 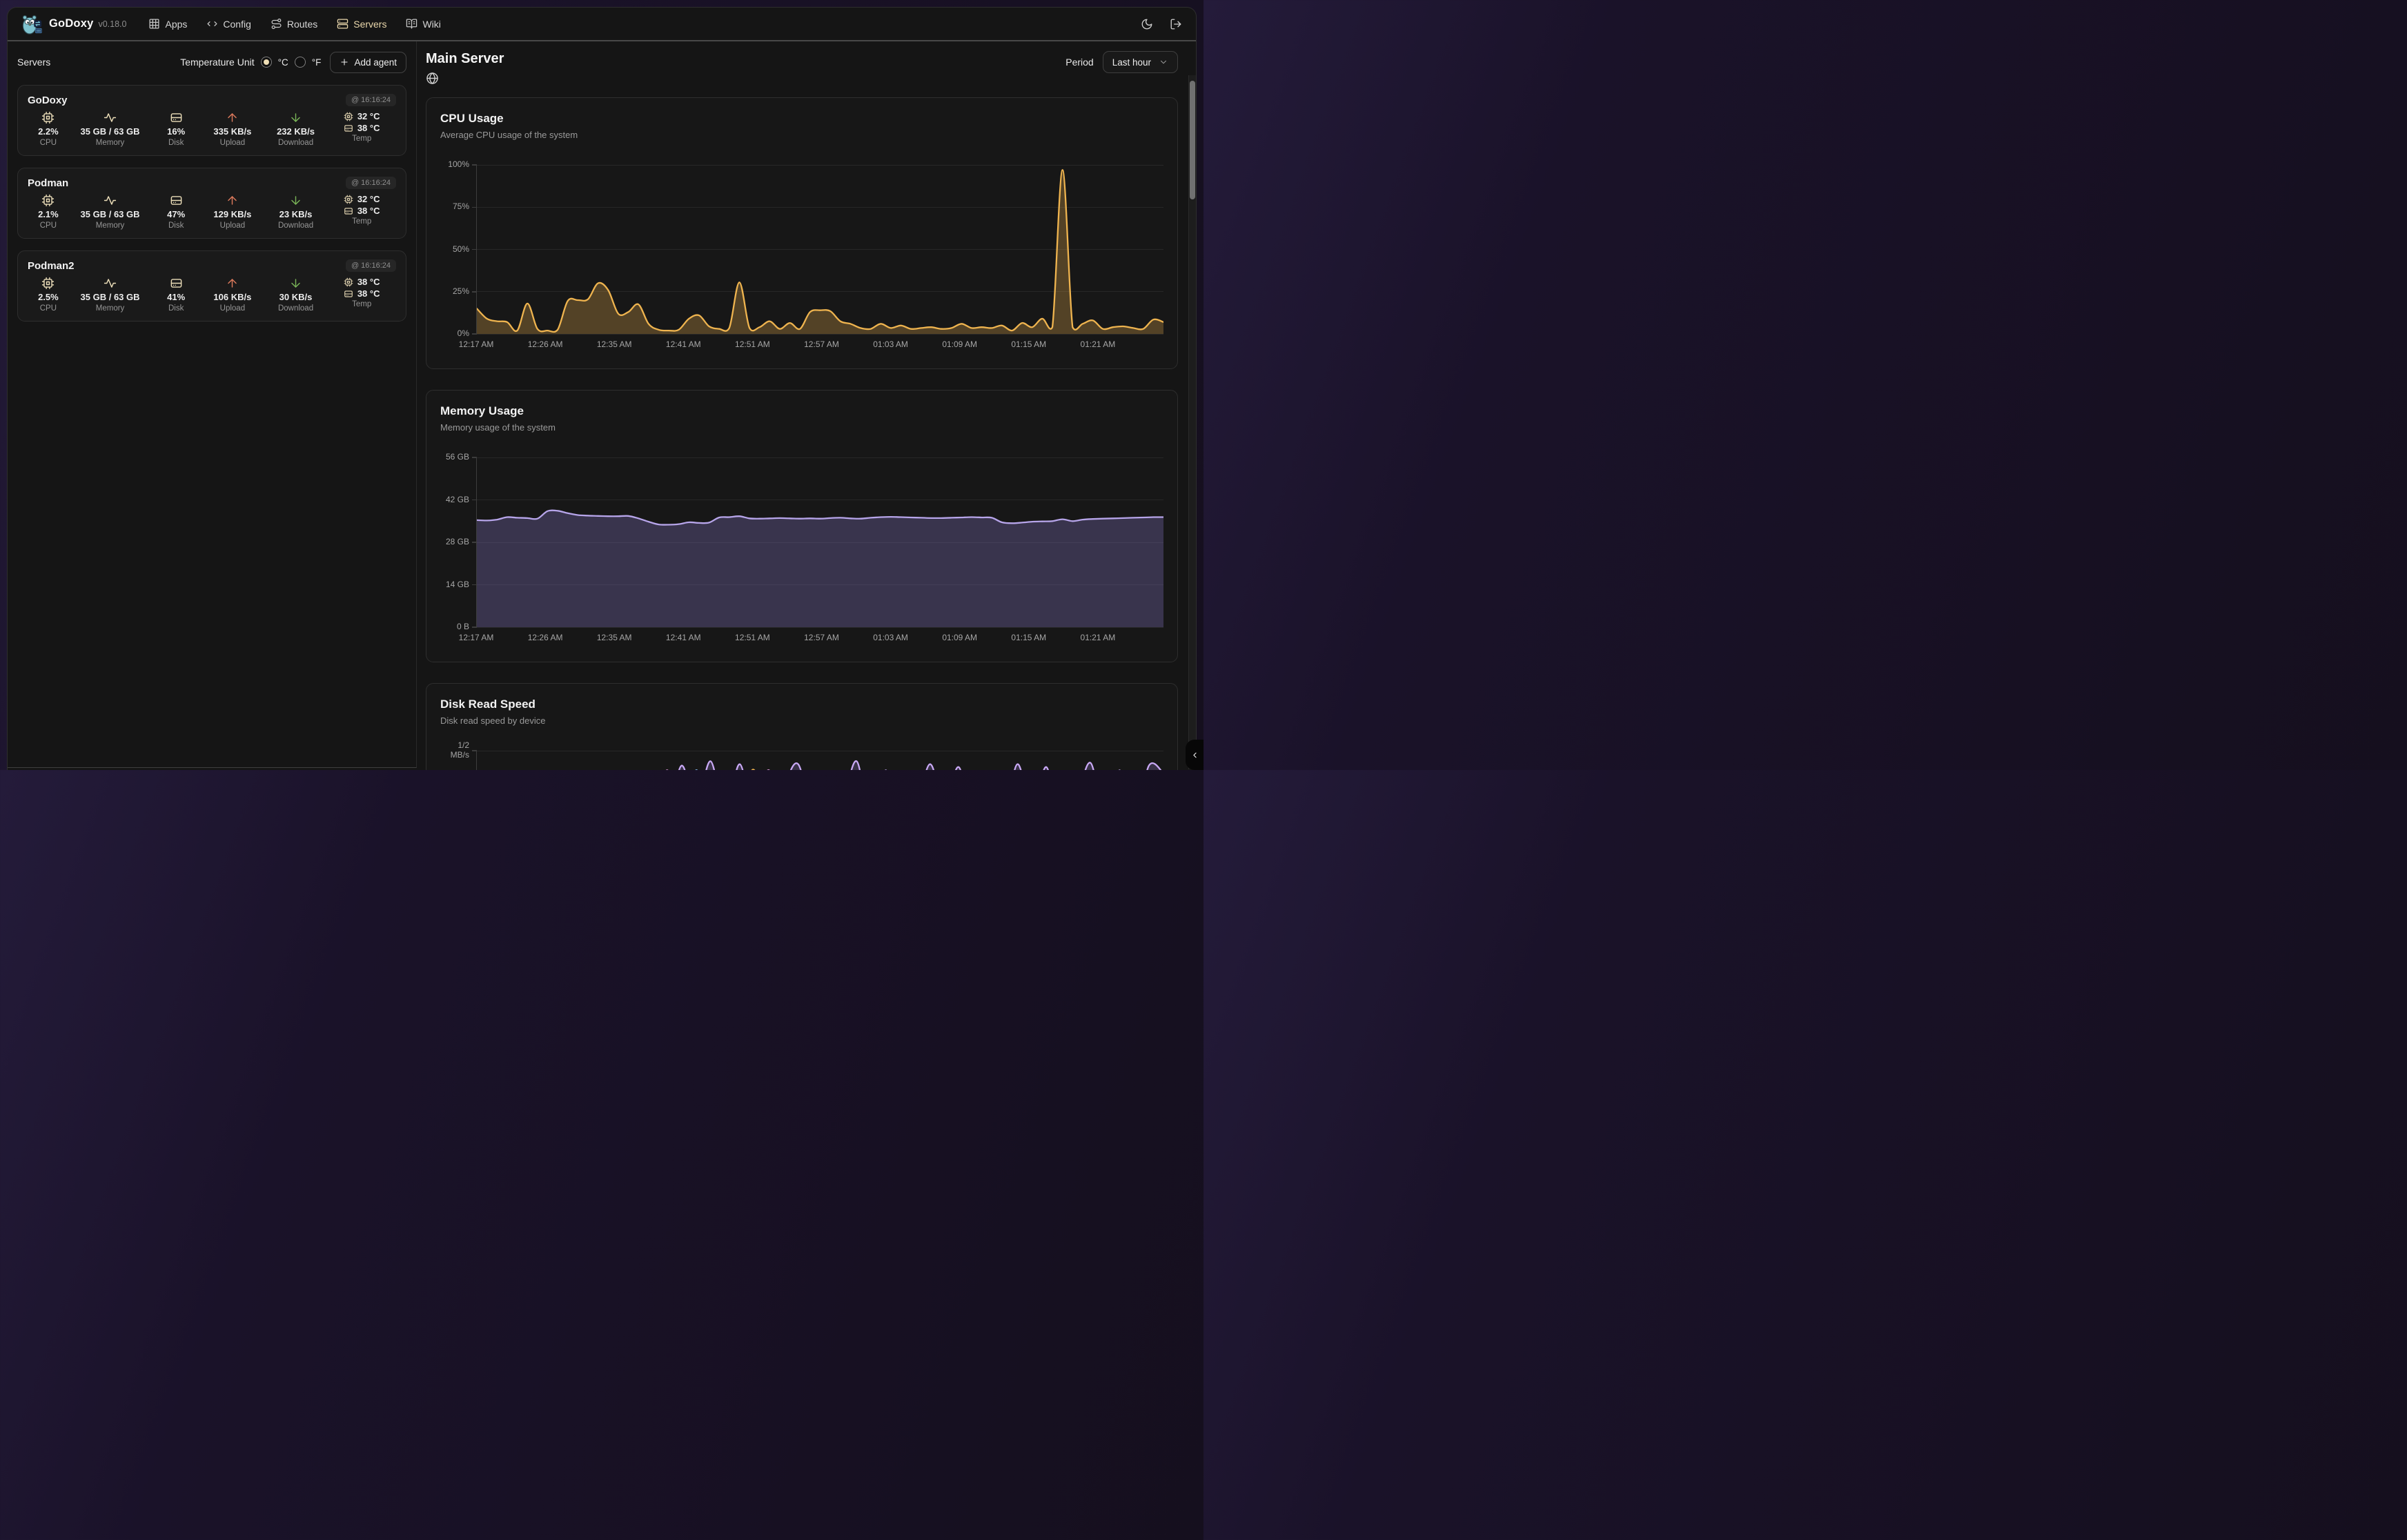 I want to click on y-axis-label: 28 GB, so click(x=457, y=542).